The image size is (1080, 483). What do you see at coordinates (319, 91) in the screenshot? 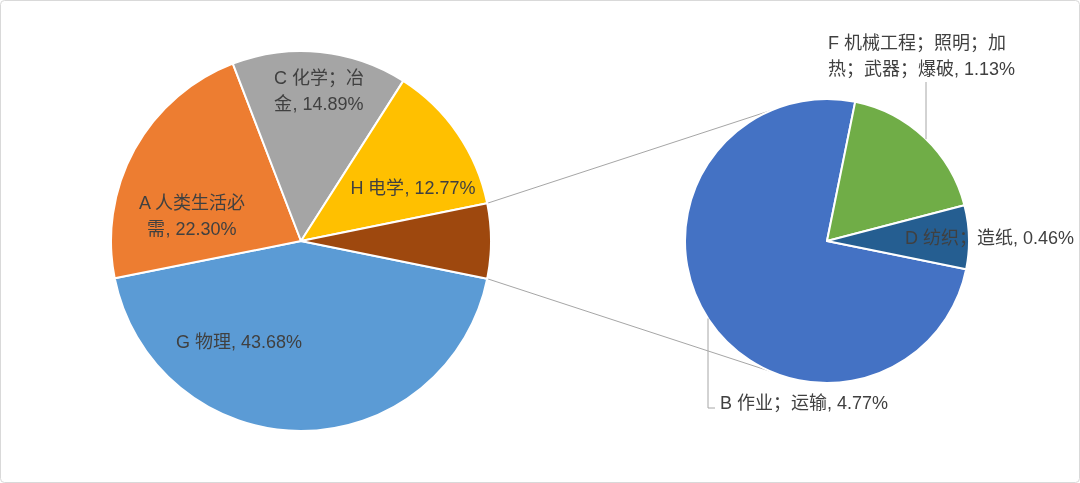
I see `slice-label: C 化学；冶金, 14.89%` at bounding box center [319, 91].